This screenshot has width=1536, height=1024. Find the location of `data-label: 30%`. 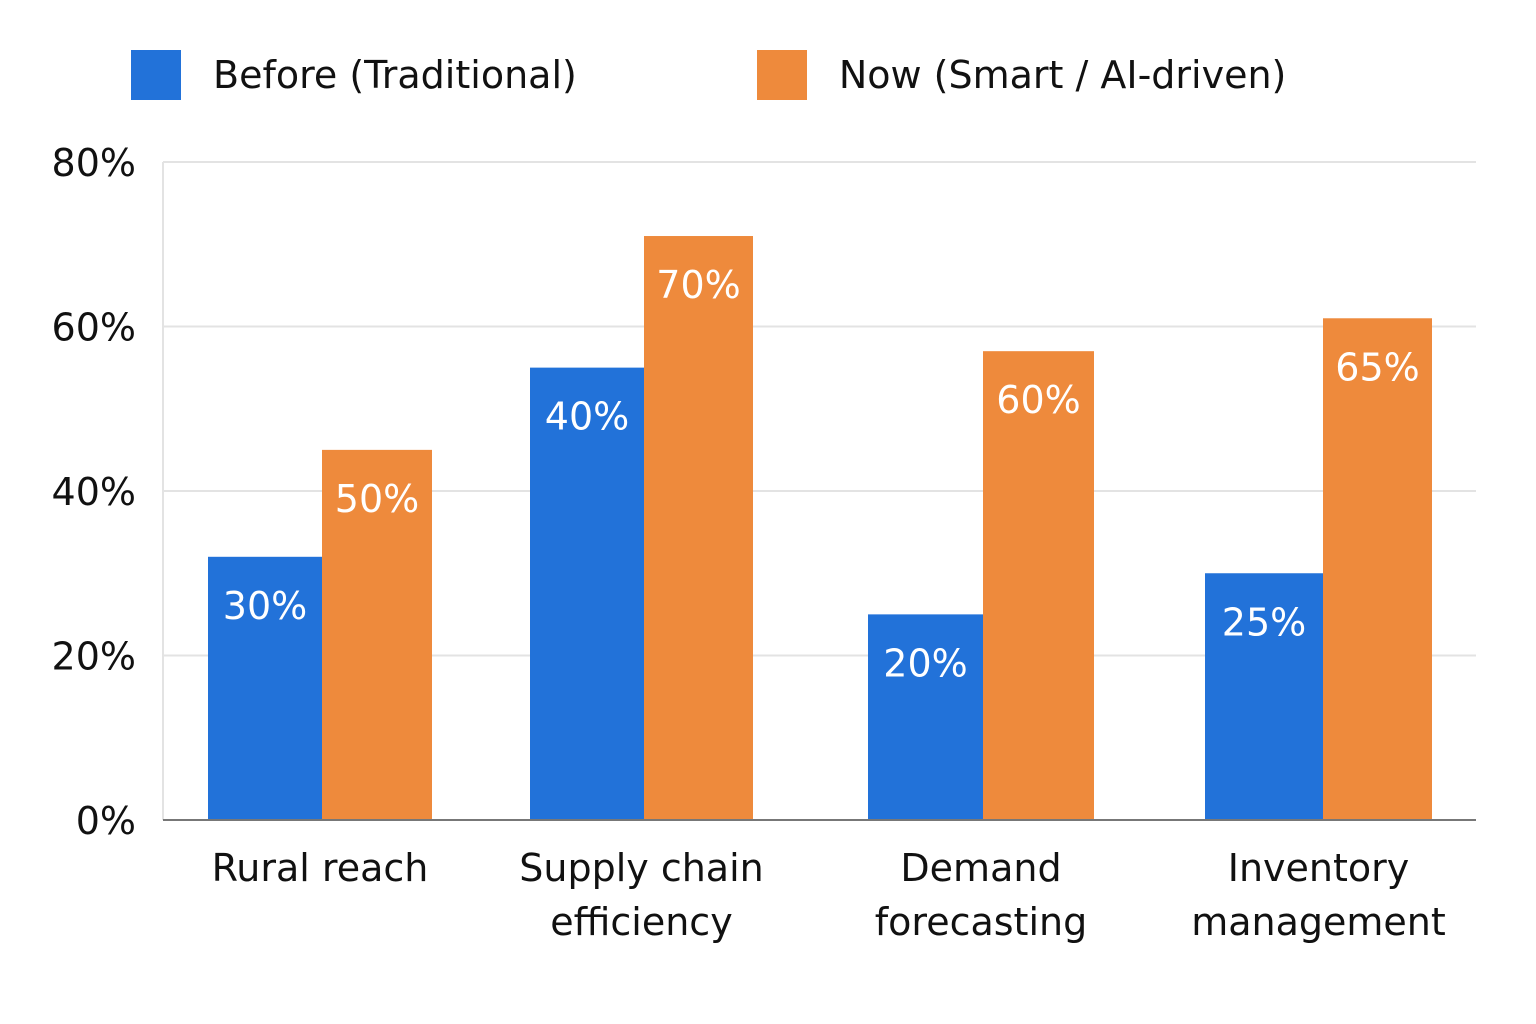

data-label: 30% is located at coordinates (265, 606).